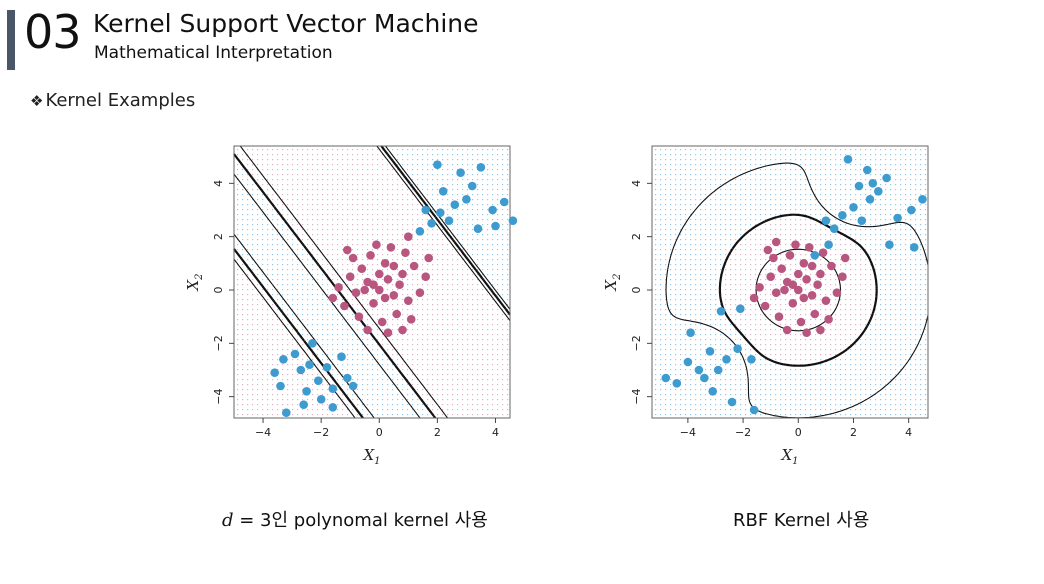 The width and height of the screenshot is (1044, 584). I want to click on poly-x-tick-label: −4, so click(263, 432).